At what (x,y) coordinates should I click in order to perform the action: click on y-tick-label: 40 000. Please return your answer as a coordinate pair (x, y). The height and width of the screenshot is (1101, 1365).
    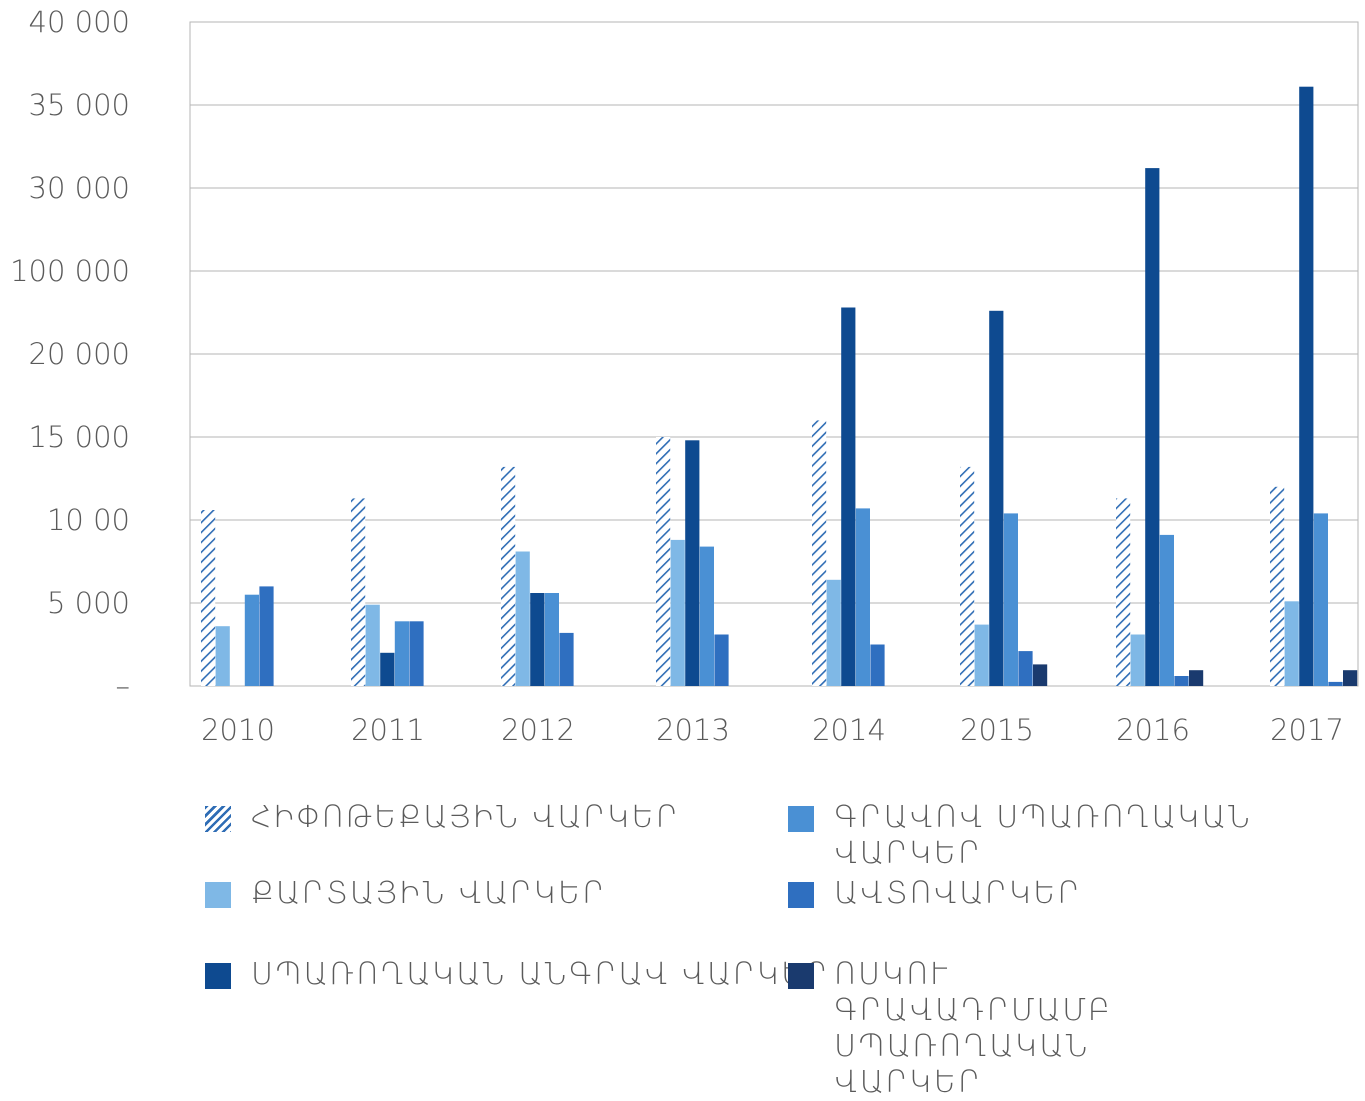
    Looking at the image, I should click on (79, 22).